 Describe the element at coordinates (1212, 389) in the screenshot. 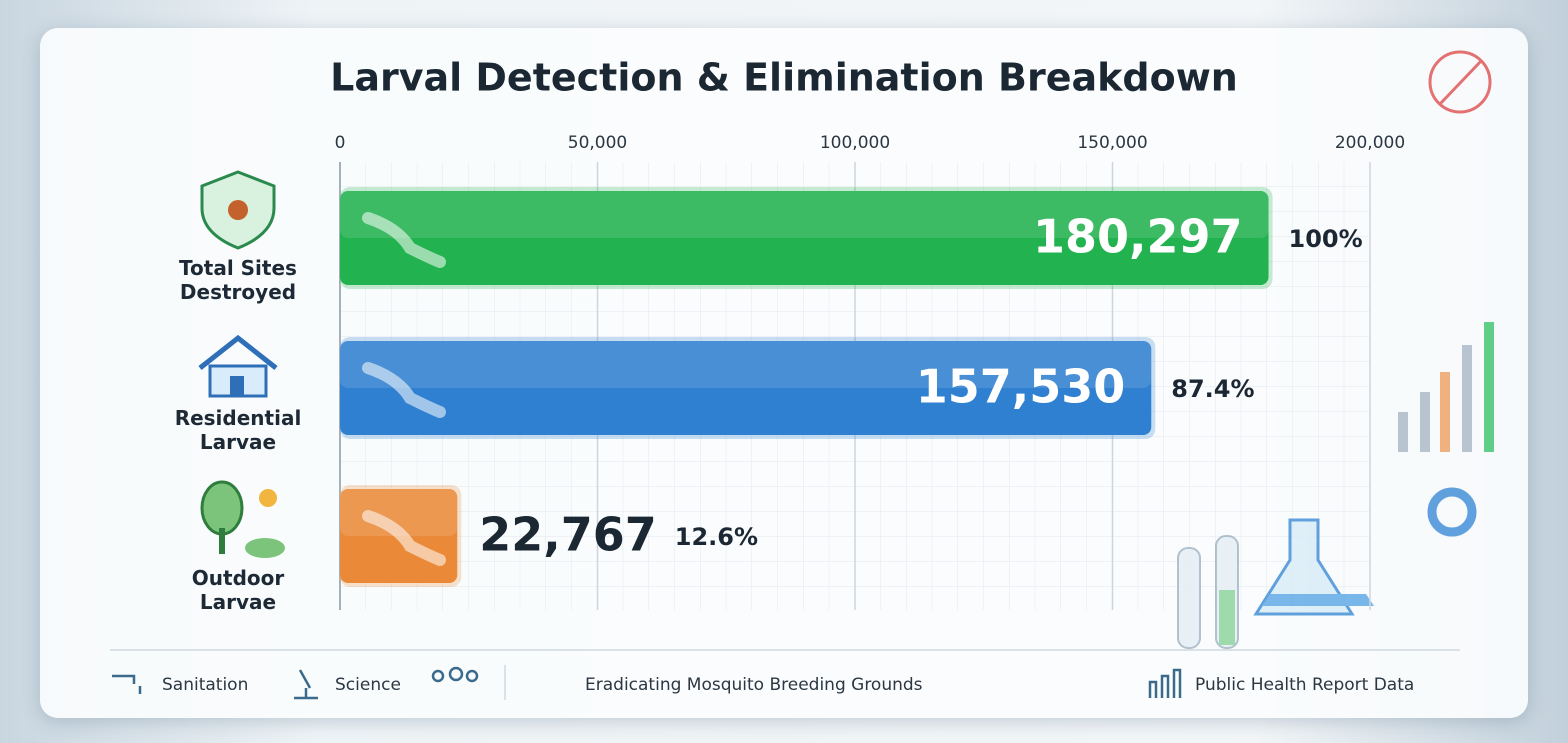

I see `percent-label: 87.4%` at that location.